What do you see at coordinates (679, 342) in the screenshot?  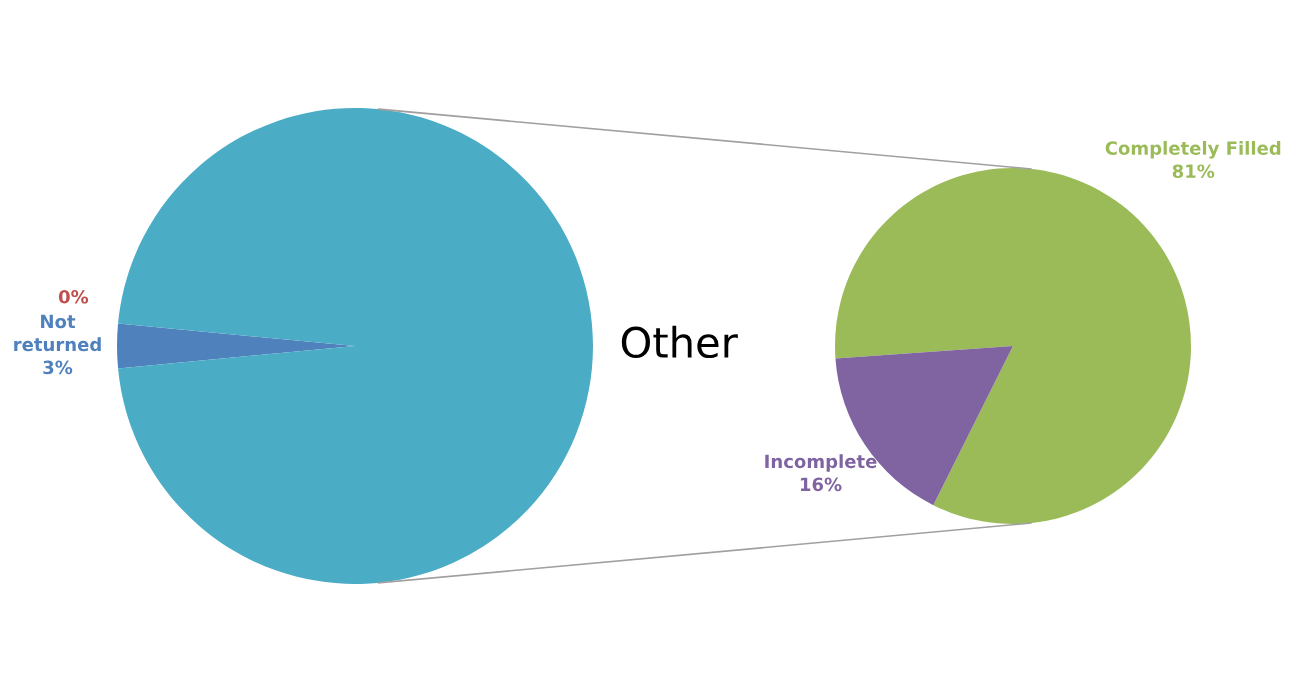 I see `slice-label: Other` at bounding box center [679, 342].